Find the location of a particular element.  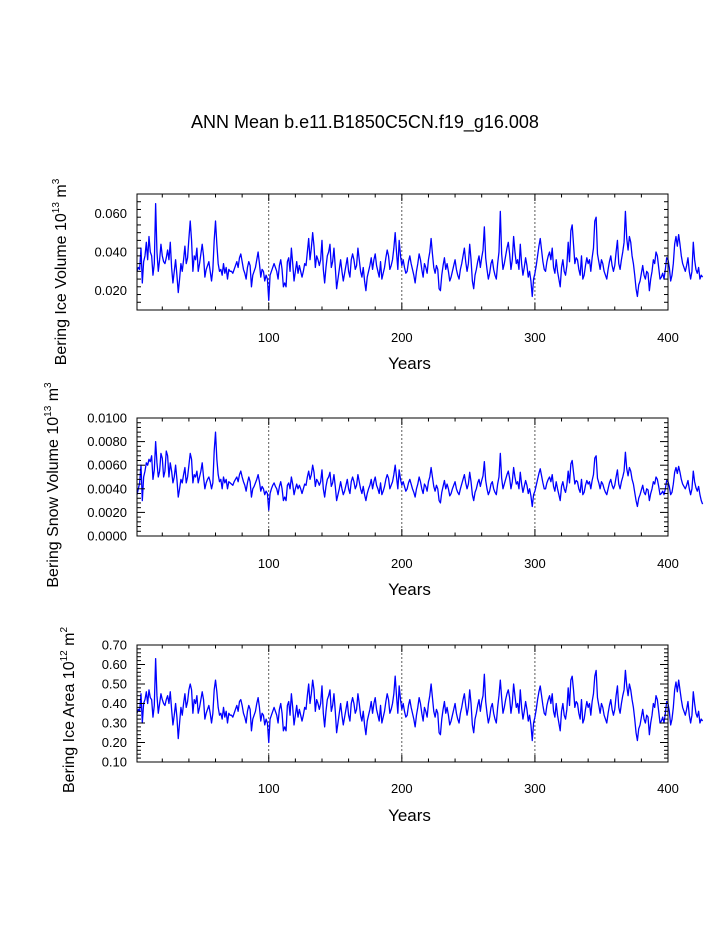

y-tick-label: 0.0080 is located at coordinates (107, 441).